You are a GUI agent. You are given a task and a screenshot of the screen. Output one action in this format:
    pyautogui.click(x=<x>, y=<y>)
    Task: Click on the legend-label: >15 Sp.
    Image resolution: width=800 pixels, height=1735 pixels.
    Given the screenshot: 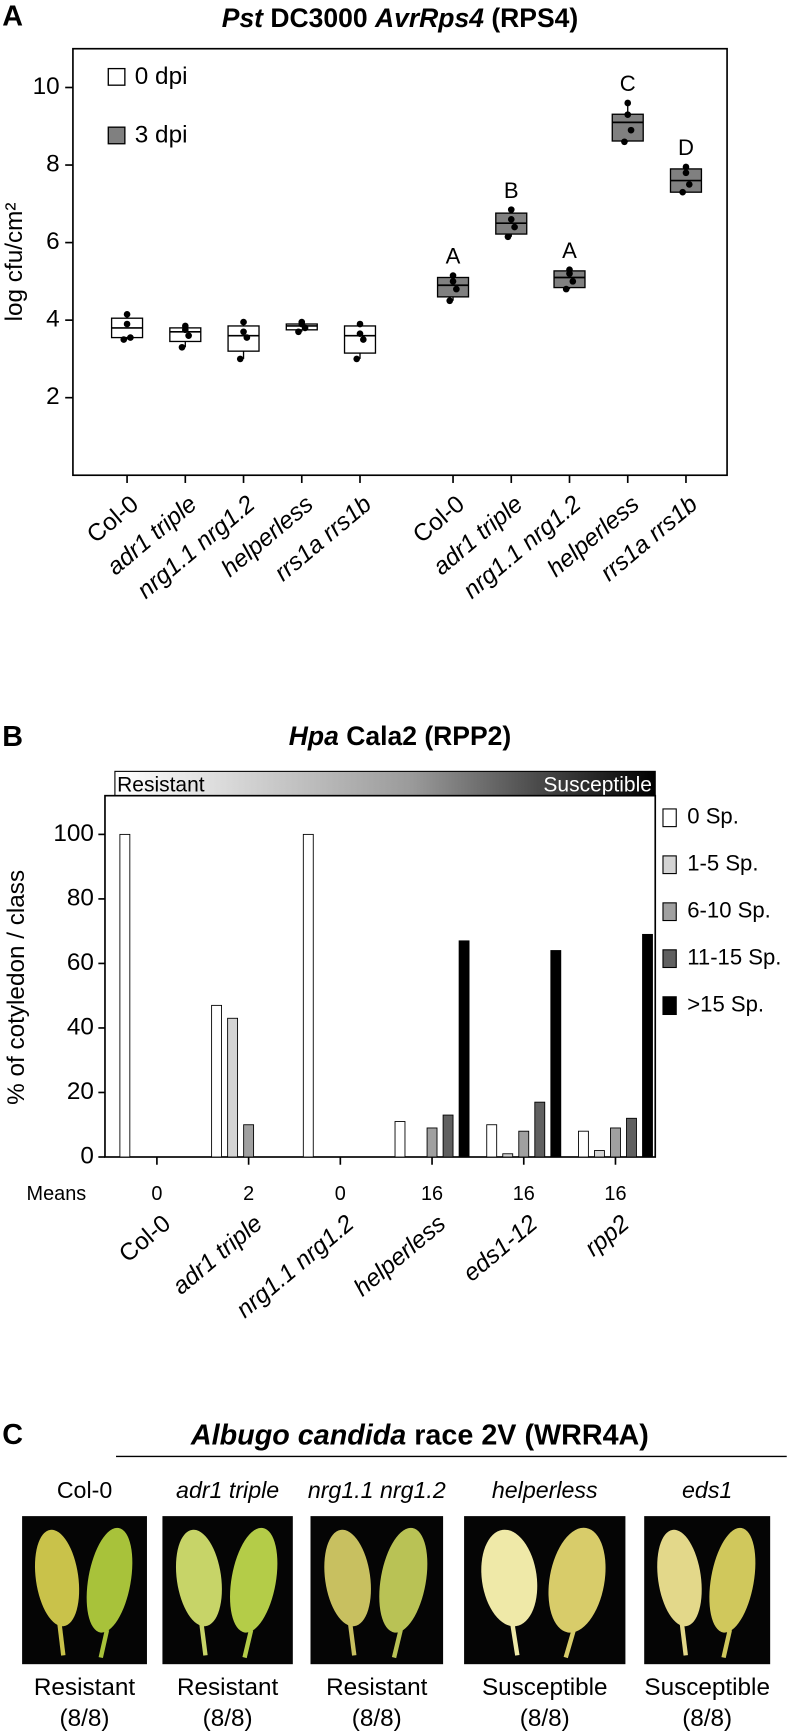 What is the action you would take?
    pyautogui.click(x=725, y=1003)
    